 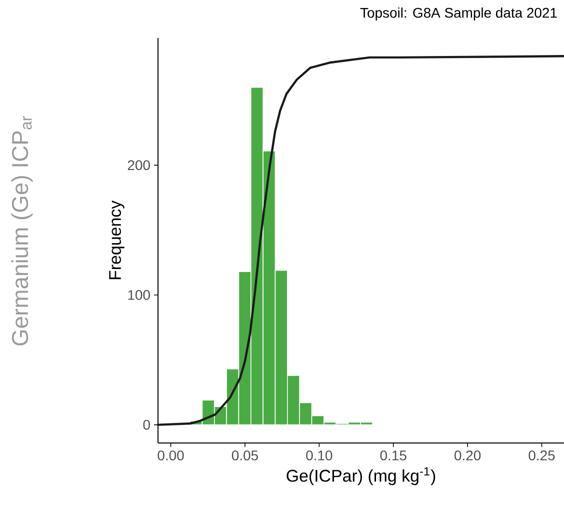 What do you see at coordinates (467, 455) in the screenshot?
I see `x-tick-label: 0.20` at bounding box center [467, 455].